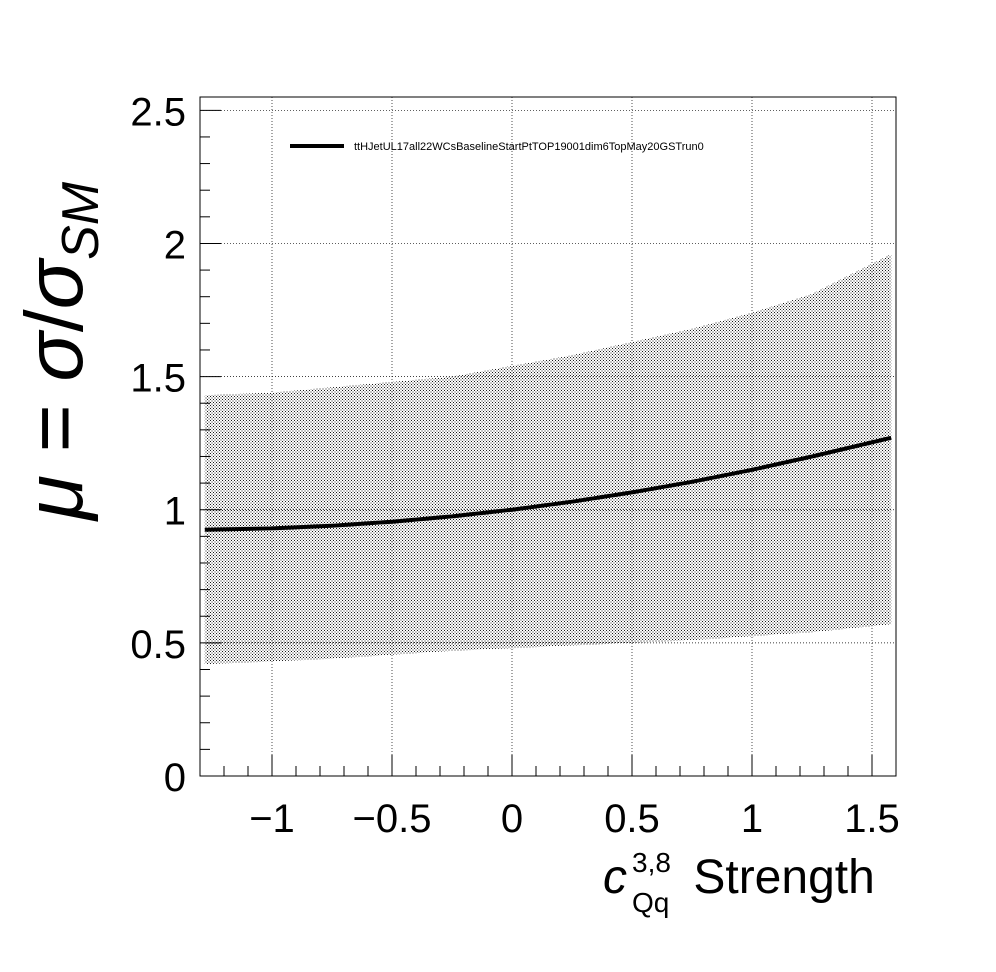  Describe the element at coordinates (777, 877) in the screenshot. I see `x-axis-suffix: Strength` at that location.